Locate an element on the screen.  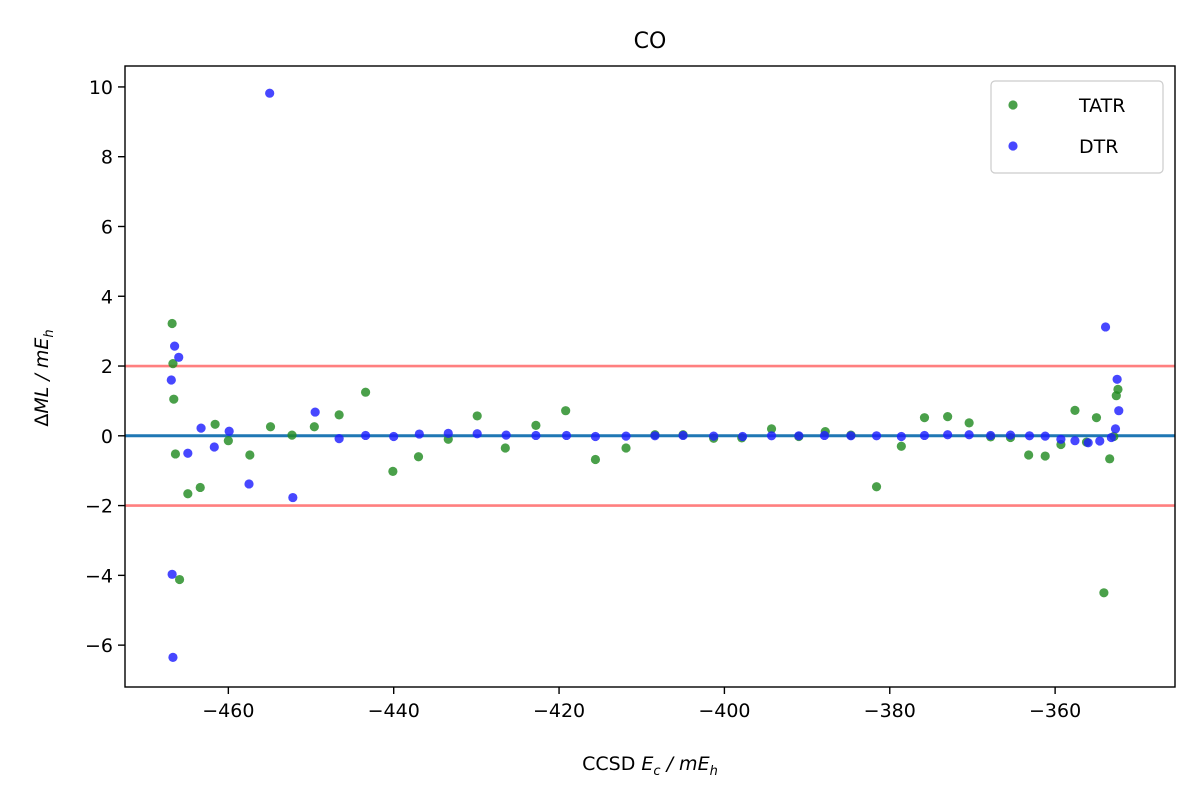
y-tick-label-6: 6 is located at coordinates (107, 227).